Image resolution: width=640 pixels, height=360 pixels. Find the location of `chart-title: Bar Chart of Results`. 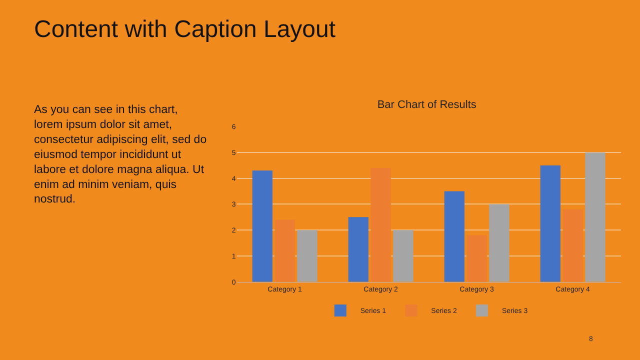

chart-title: Bar Chart of Results is located at coordinates (427, 105).